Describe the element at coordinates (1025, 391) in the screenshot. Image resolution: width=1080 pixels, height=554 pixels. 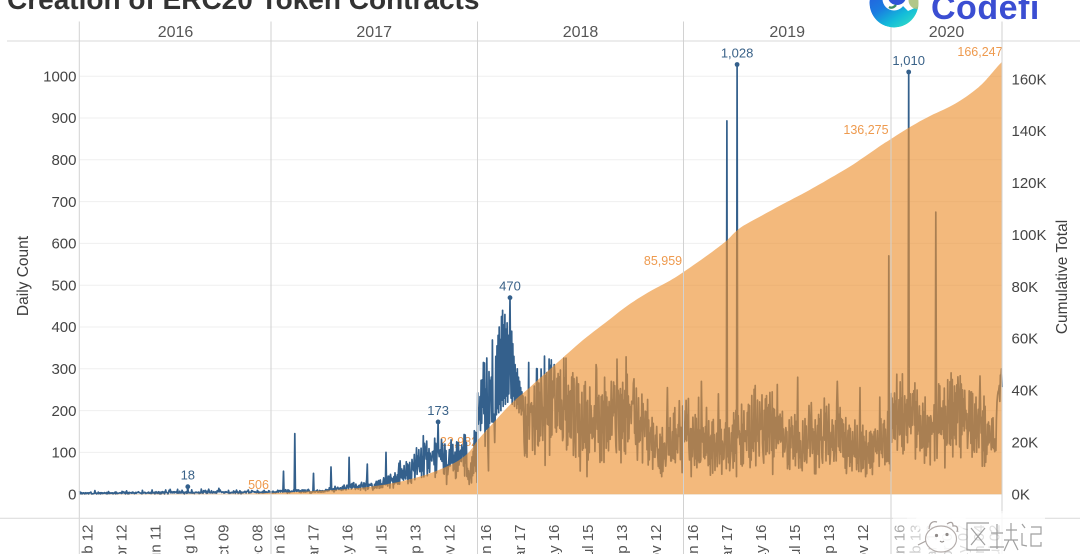
I see `svg-text: 40K` at that location.